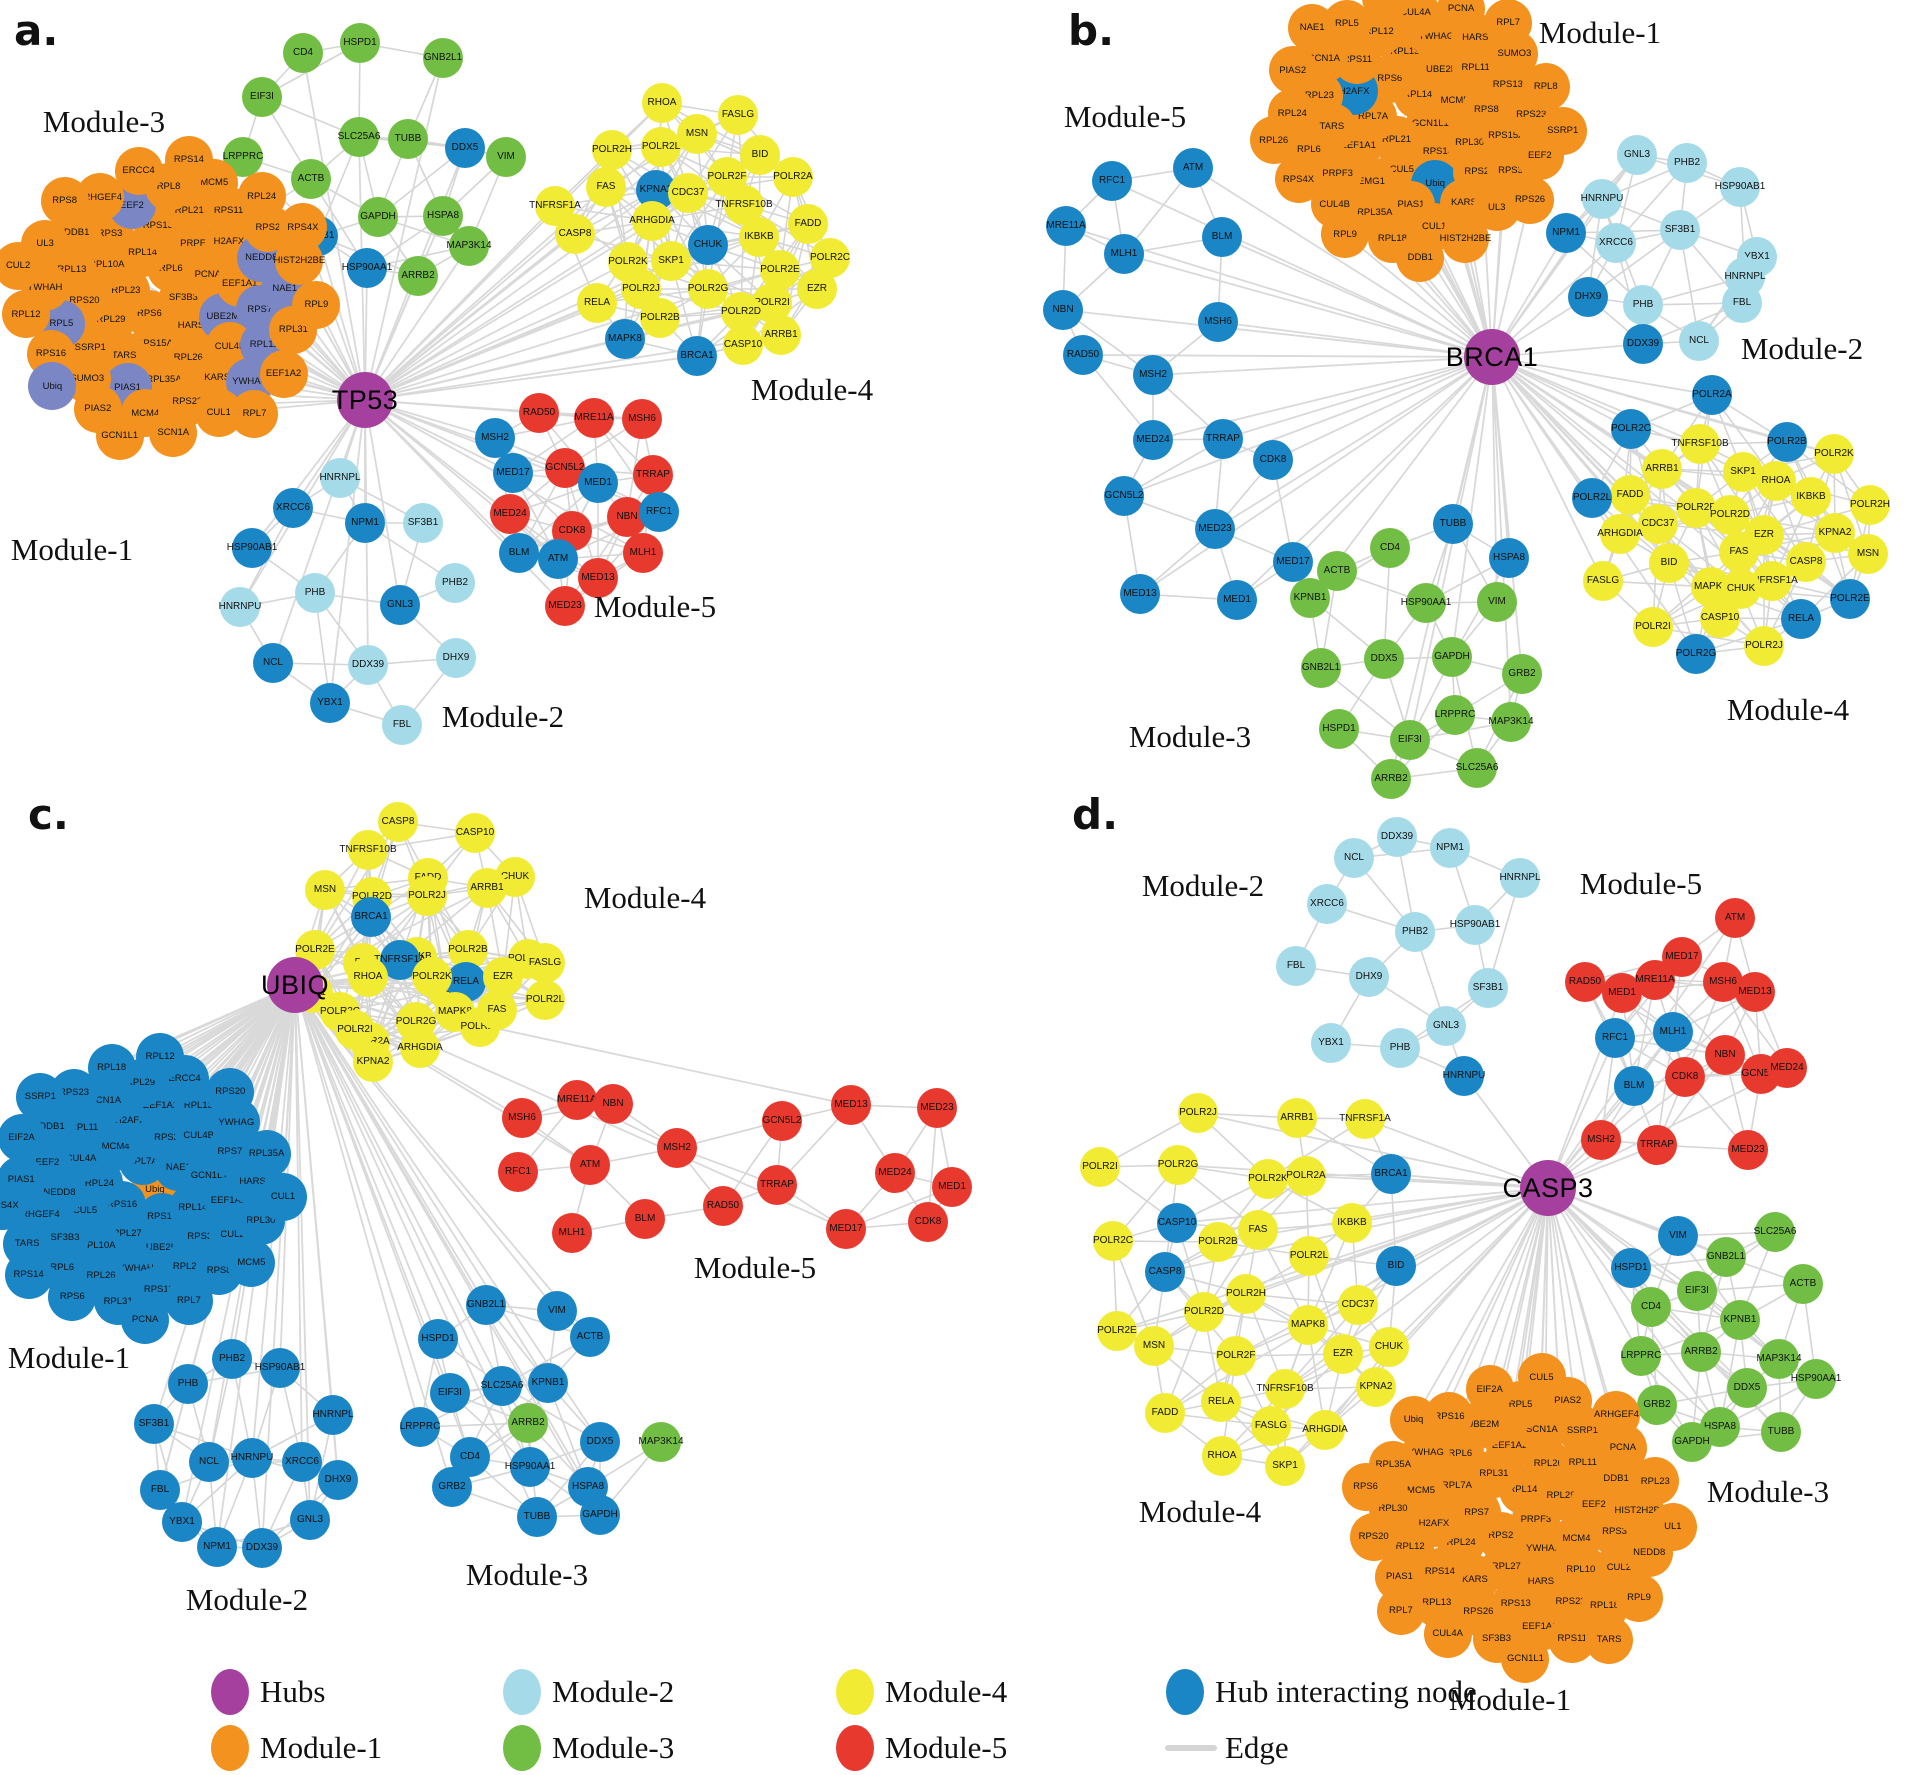  Describe the element at coordinates (330, 703) in the screenshot. I see `node-ybx1: YBX1` at that location.